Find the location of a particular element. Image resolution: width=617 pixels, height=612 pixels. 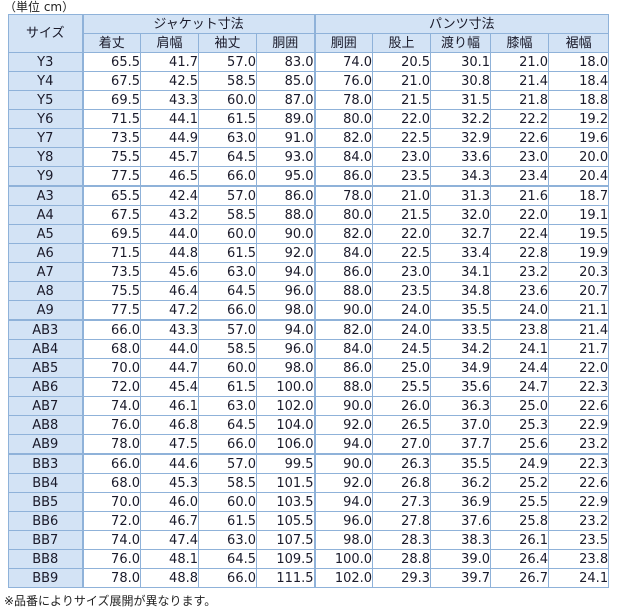

pants-value-cell: 80.0 is located at coordinates (343, 215).